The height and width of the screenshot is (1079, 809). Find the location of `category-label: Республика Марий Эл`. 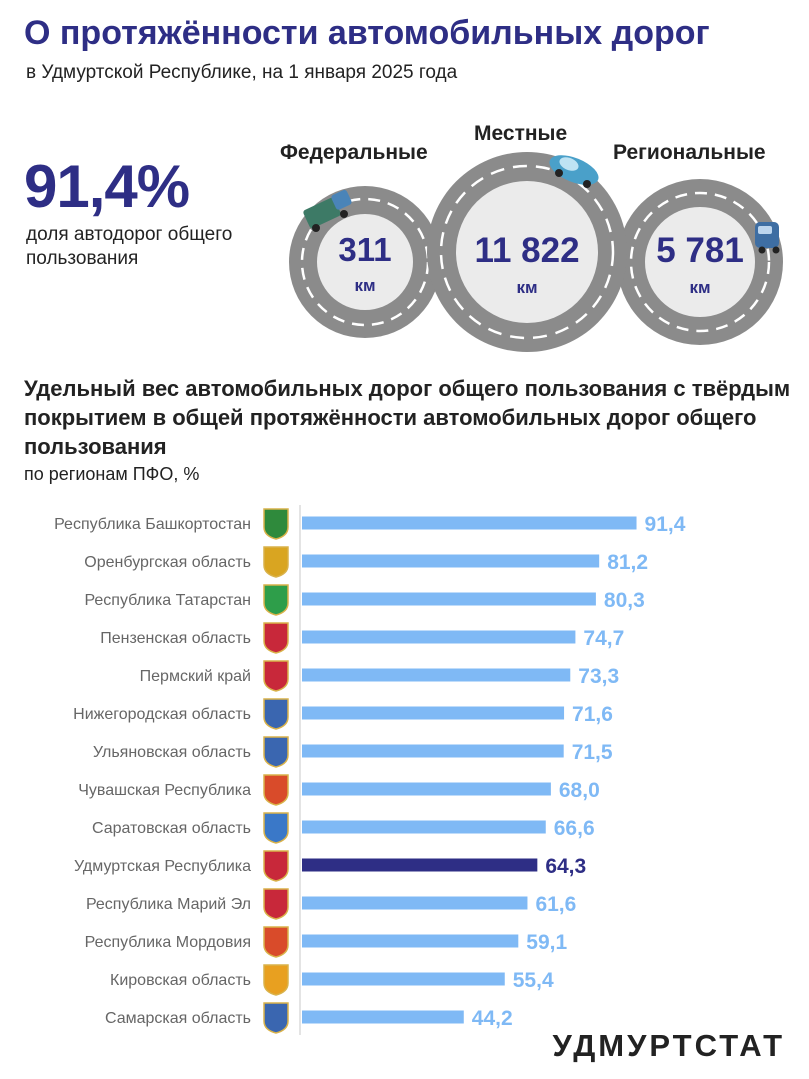

category-label: Республика Марий Эл is located at coordinates (168, 904).